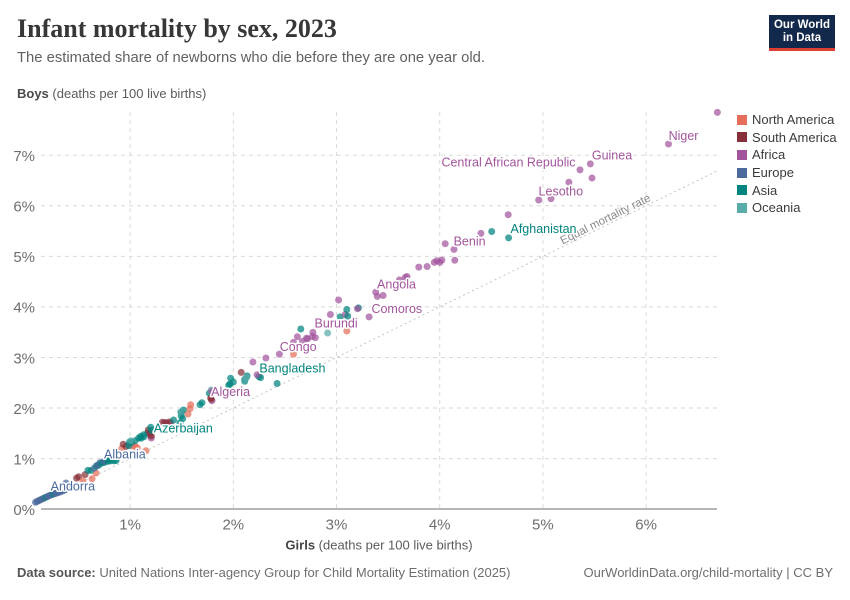  I want to click on svg-text:Girls (deaths per 100 live bir: Girls (deaths per 100 live births), so click(378, 545).